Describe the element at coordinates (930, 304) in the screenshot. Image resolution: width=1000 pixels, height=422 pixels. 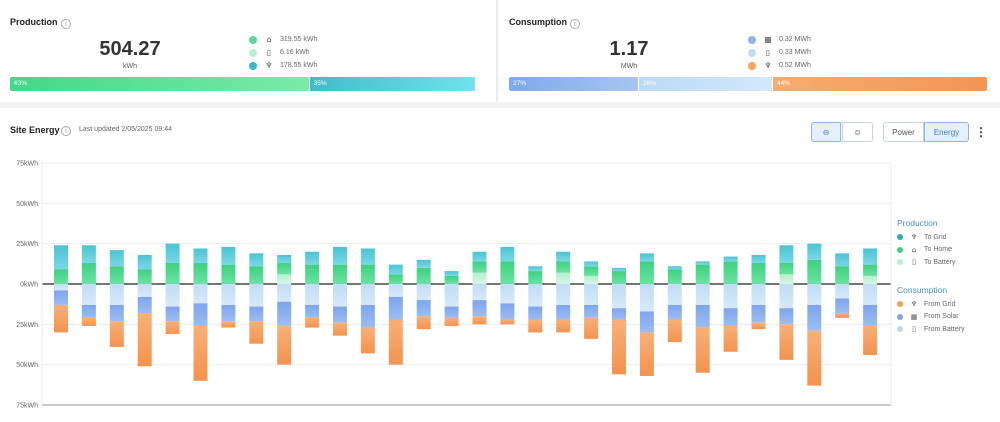
I see `legend-item: ♆ From Grid` at that location.